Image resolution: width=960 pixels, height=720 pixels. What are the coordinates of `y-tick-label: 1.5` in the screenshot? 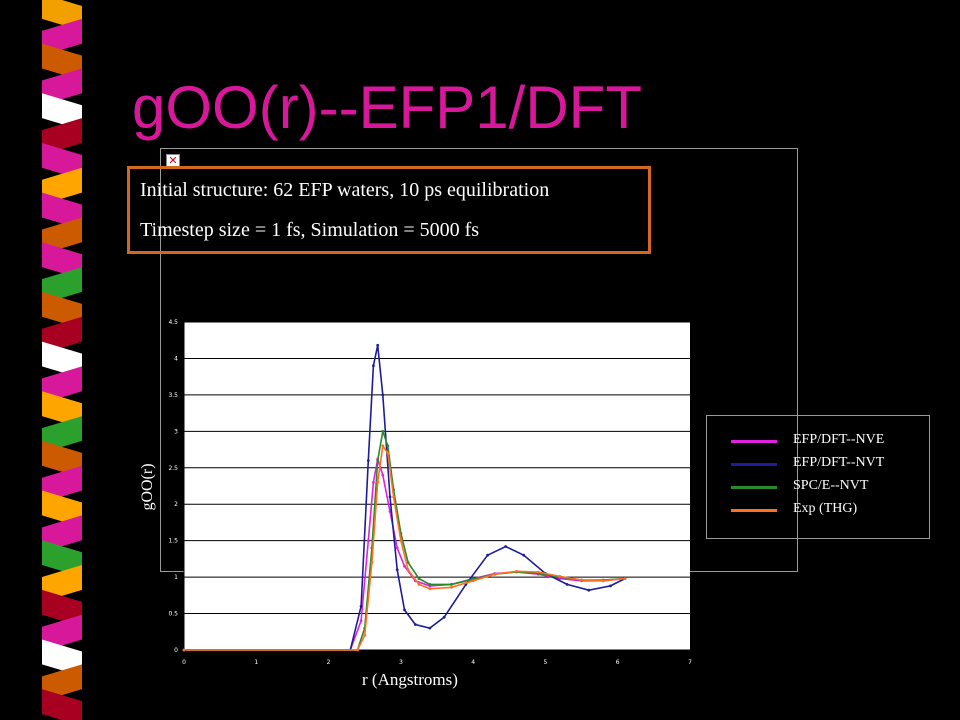 It's located at (173, 541).